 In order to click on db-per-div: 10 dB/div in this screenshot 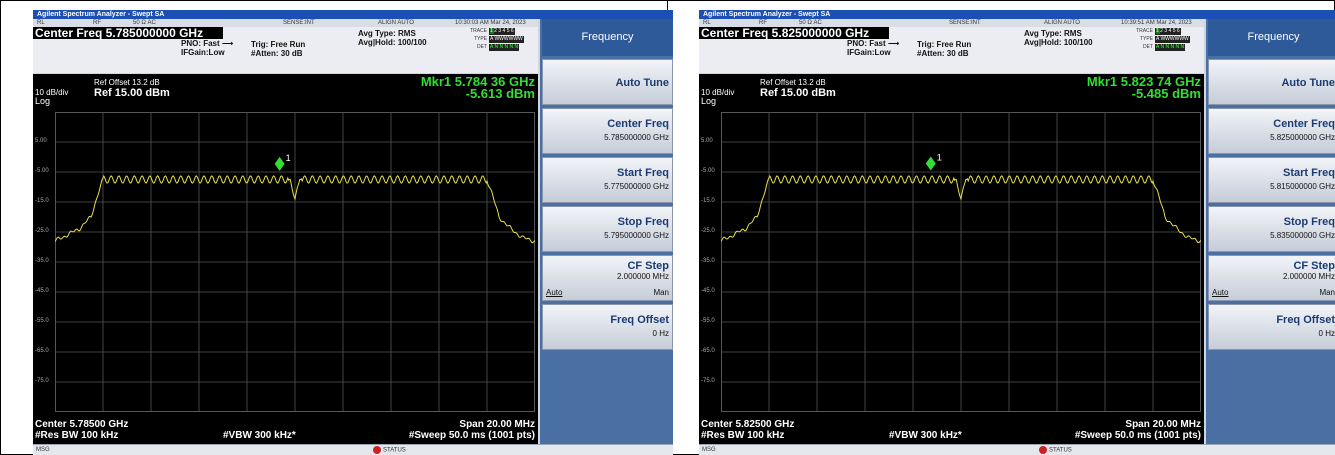, I will do `click(52, 92)`.